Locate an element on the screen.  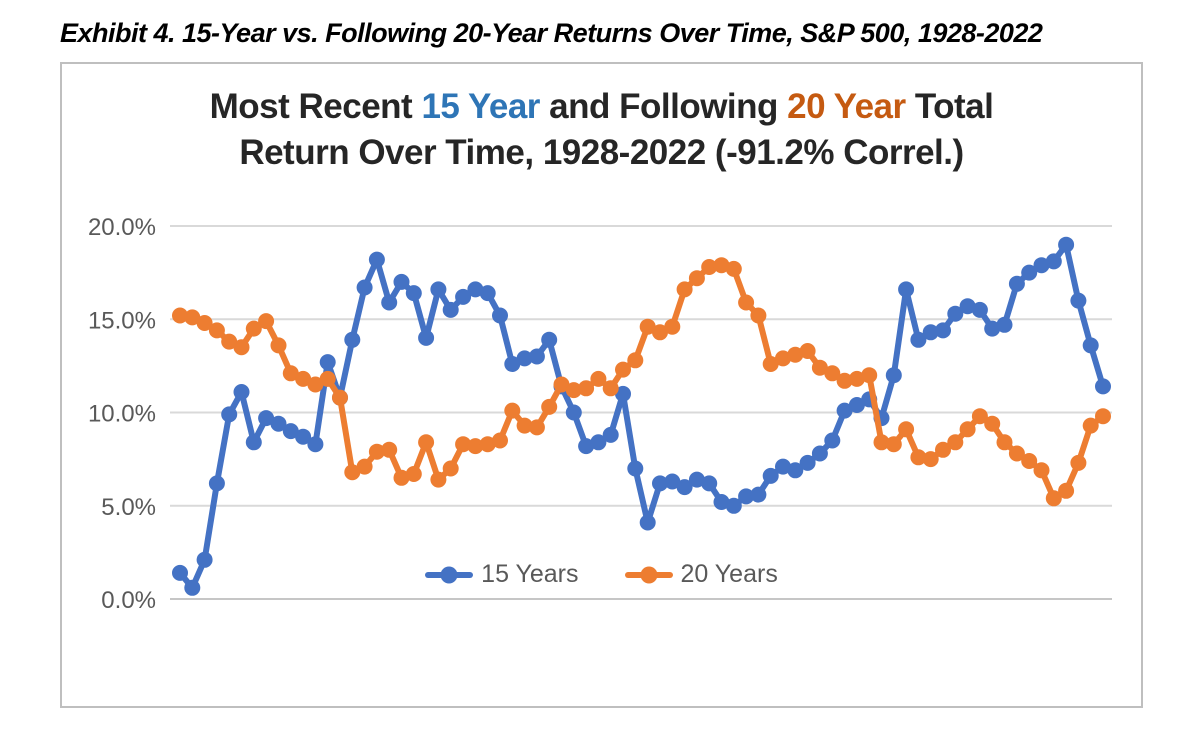
legend-label: 15 Years is located at coordinates (530, 574).